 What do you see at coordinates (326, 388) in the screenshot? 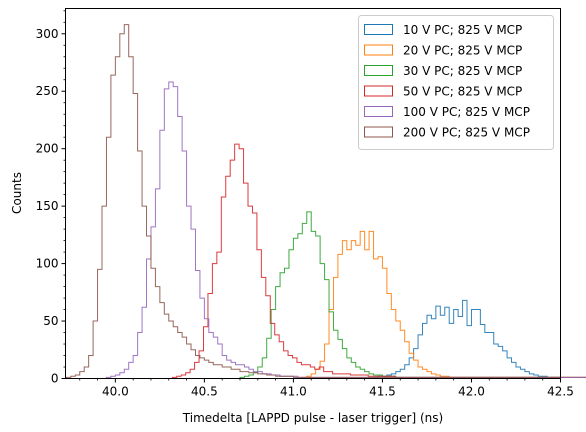
I see `x-axis: 40.0 40.5 41.0 41.5 42.0 42.5` at bounding box center [326, 388].